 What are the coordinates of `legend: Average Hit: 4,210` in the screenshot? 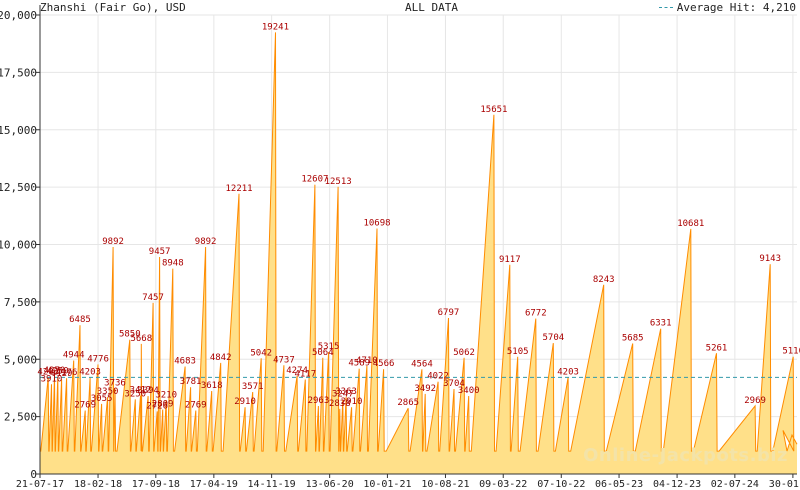 It's located at (727, 7).